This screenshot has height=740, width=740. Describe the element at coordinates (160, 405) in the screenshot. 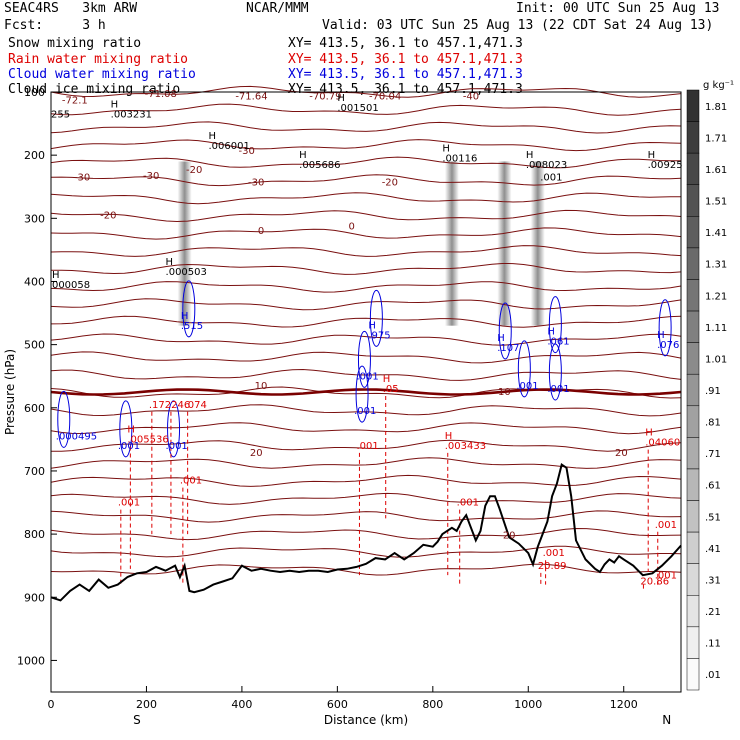

I see `rain-water-max-value: .172` at that location.